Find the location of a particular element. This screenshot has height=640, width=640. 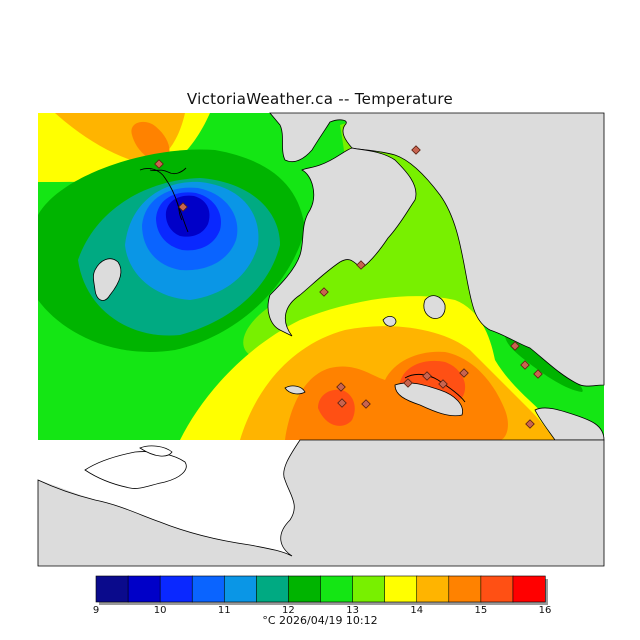

legend-units-time: °C 2026/04/19 10:12 is located at coordinates (320, 620).